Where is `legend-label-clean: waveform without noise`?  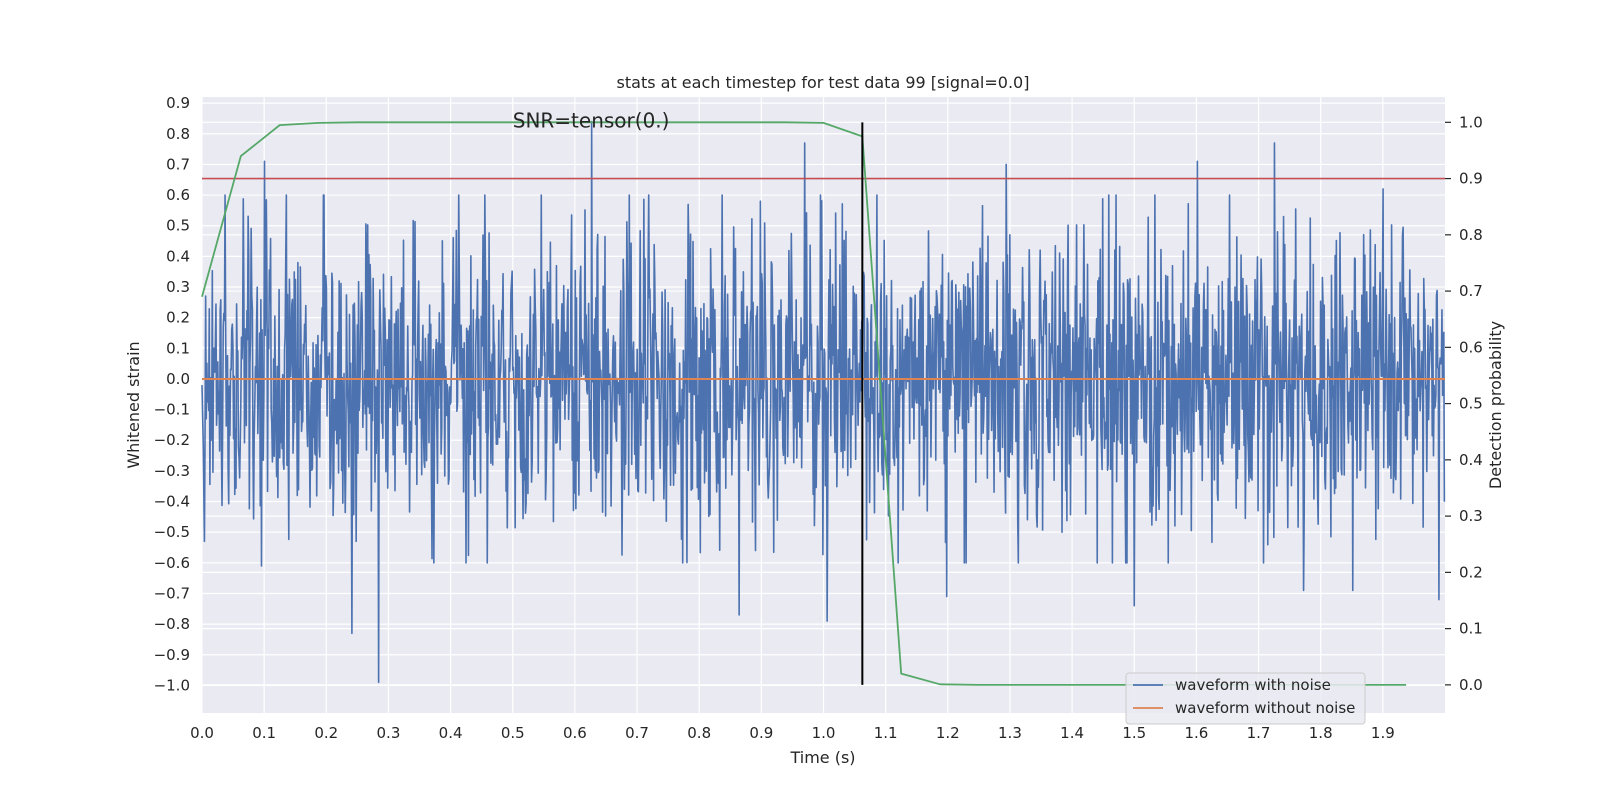 legend-label-clean: waveform without noise is located at coordinates (1265, 708).